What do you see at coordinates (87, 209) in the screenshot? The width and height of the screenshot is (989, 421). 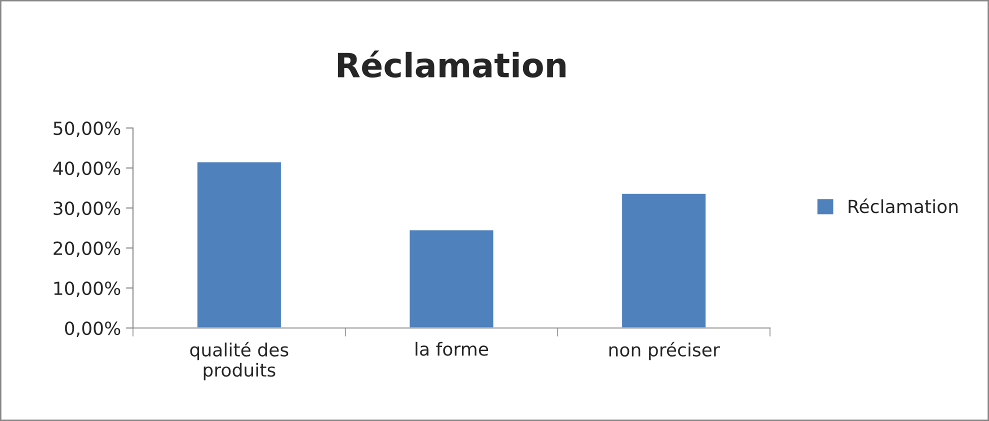 I see `y-tick-label: 30,00%` at bounding box center [87, 209].